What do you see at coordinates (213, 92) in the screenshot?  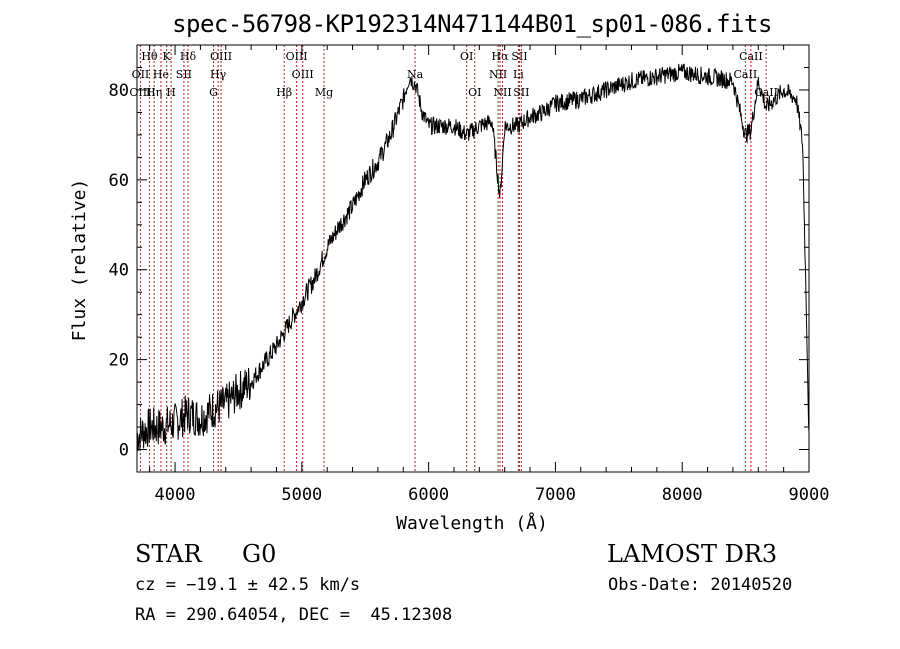 I see `line-label: G` at bounding box center [213, 92].